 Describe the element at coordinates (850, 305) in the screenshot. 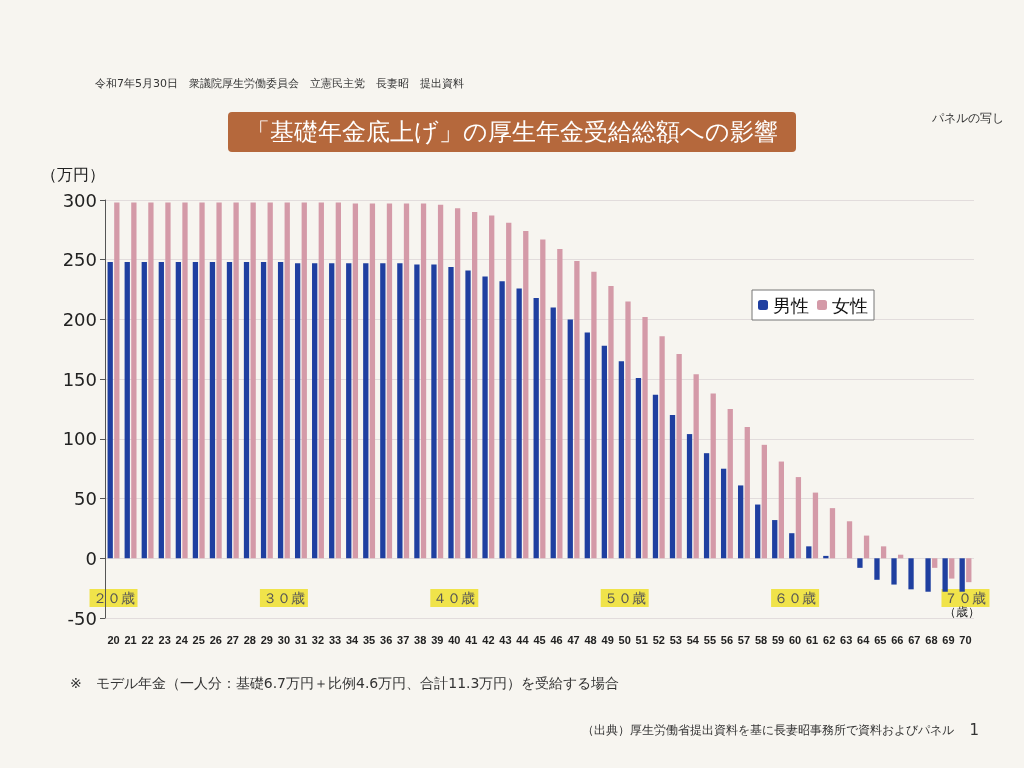

I see `legend-label: 女性` at that location.